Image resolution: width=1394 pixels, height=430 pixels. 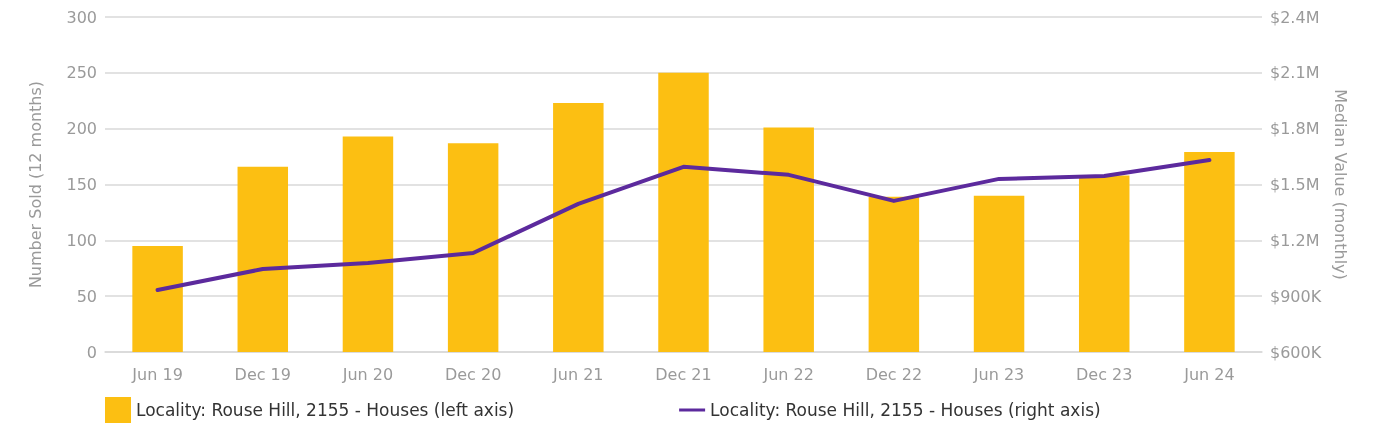 I want to click on y-axis-title: Number Sold (12 months), so click(x=35, y=184).